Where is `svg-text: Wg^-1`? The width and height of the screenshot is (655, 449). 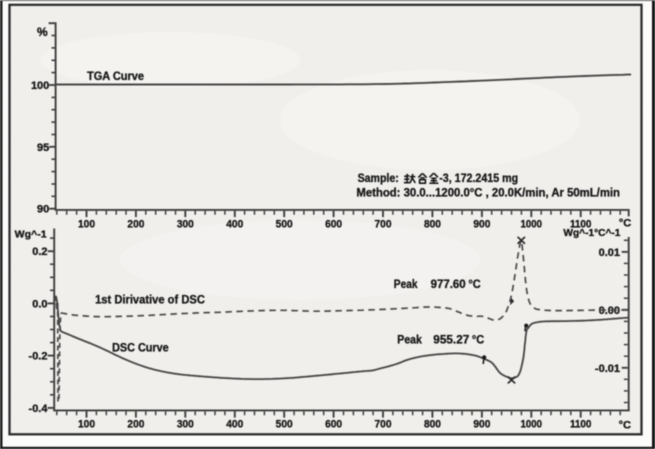
svg-text: Wg^-1 is located at coordinates (31, 235).